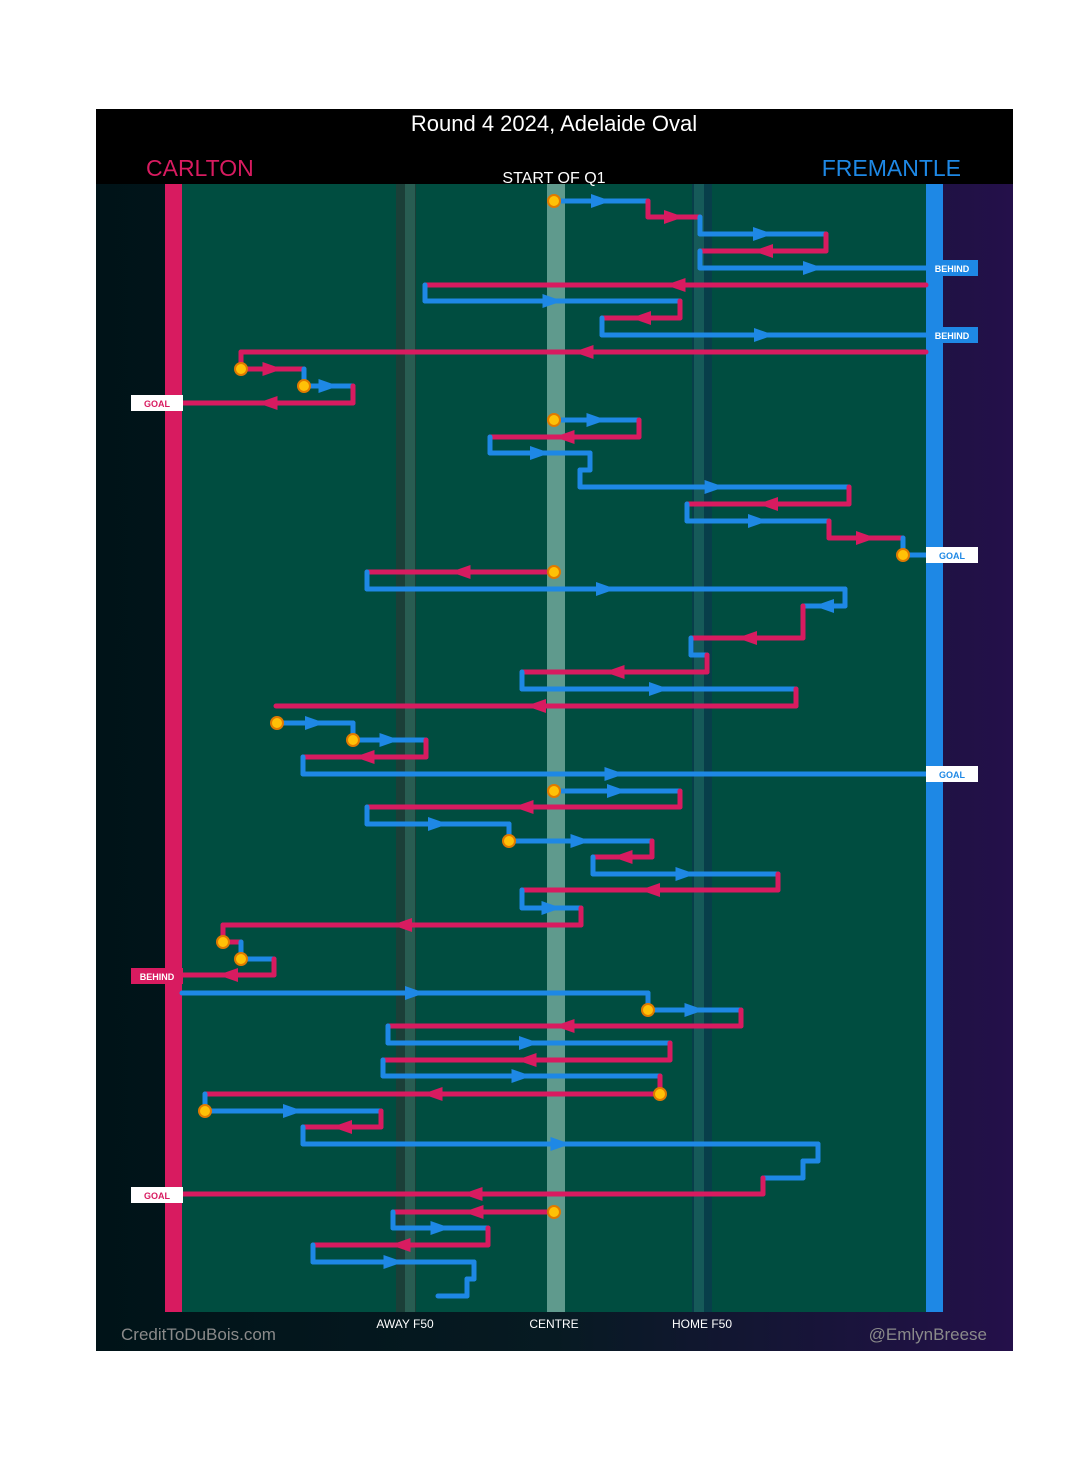  Describe the element at coordinates (554, 146) in the screenshot. I see `header-band` at that location.